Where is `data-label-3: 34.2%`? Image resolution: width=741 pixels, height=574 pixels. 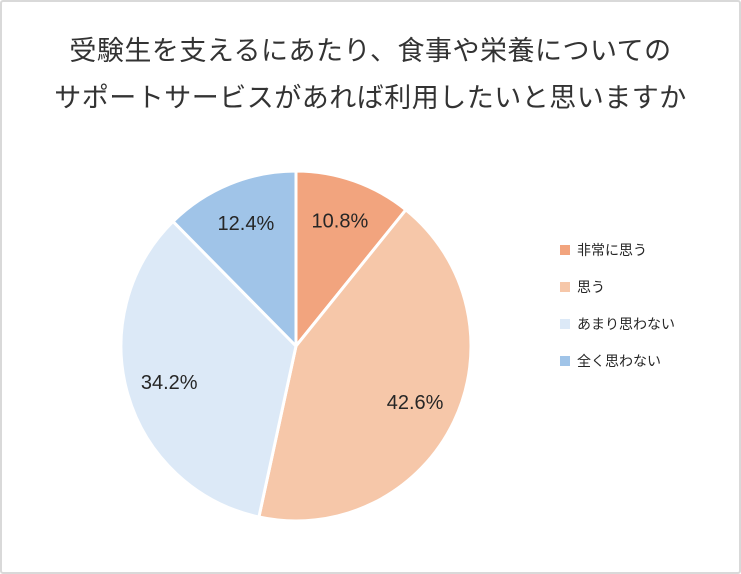
data-label-3: 34.2% is located at coordinates (169, 383).